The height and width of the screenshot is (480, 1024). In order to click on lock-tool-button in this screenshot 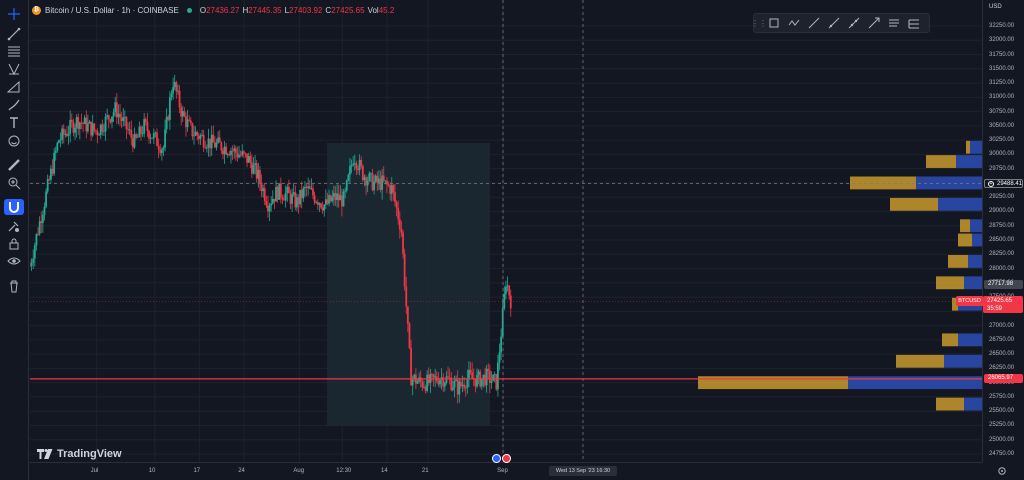, I will do `click(14, 244)`.